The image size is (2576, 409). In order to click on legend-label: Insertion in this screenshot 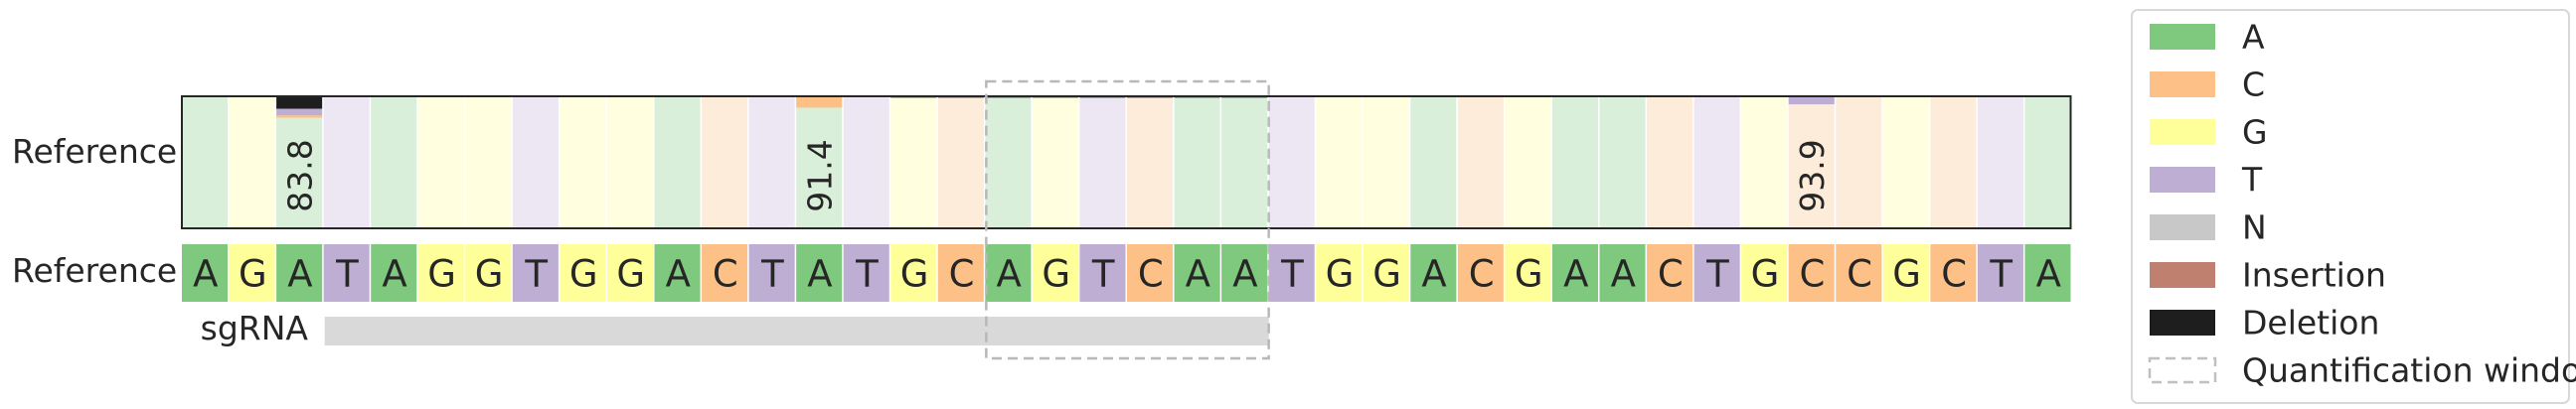, I will do `click(2314, 275)`.